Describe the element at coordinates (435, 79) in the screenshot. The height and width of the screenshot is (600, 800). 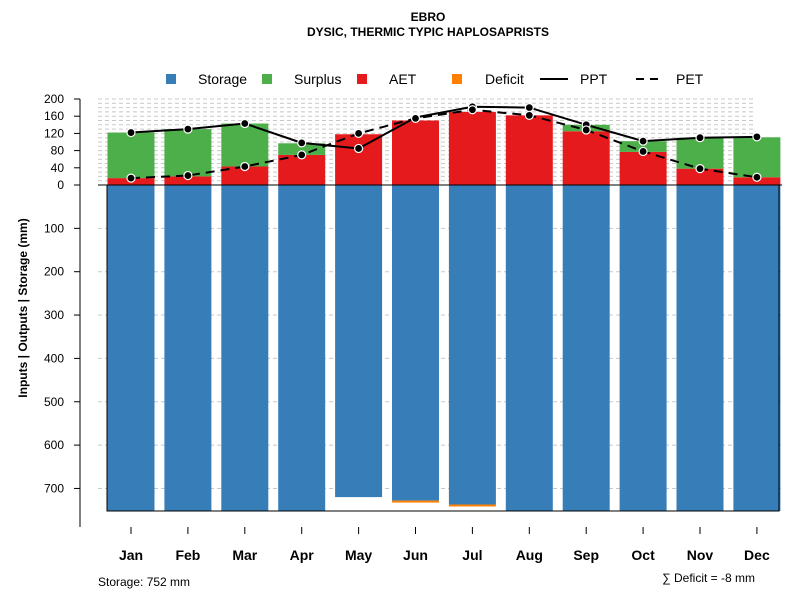
I see `chart-legend: Storage Surplus AET Deficit PPT PET` at that location.